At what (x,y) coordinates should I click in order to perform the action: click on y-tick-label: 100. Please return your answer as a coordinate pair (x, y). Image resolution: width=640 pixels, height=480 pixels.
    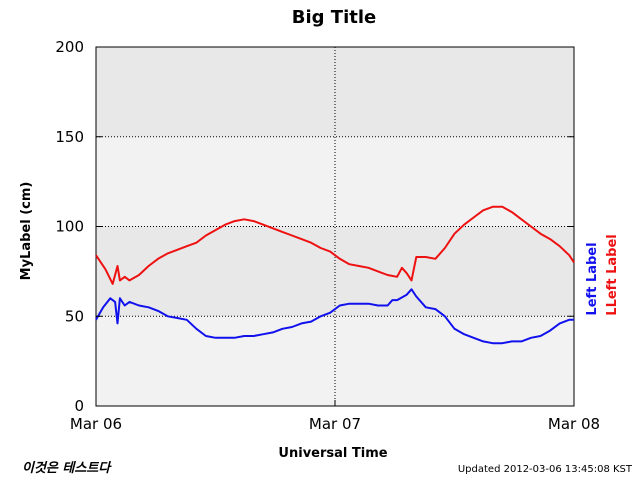
    Looking at the image, I should click on (69, 227).